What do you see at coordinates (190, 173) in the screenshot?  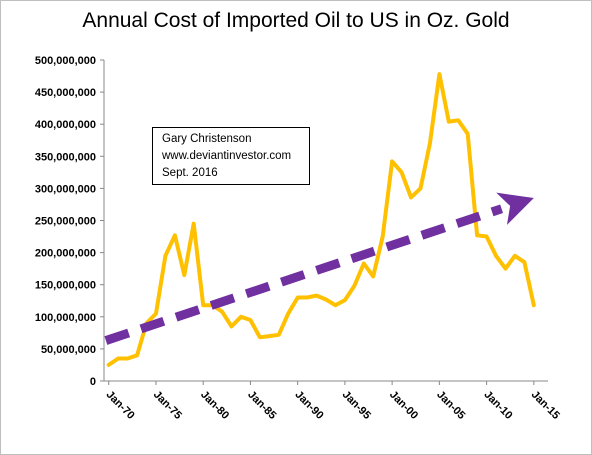 I see `annotation-date: Sept. 2016` at bounding box center [190, 173].